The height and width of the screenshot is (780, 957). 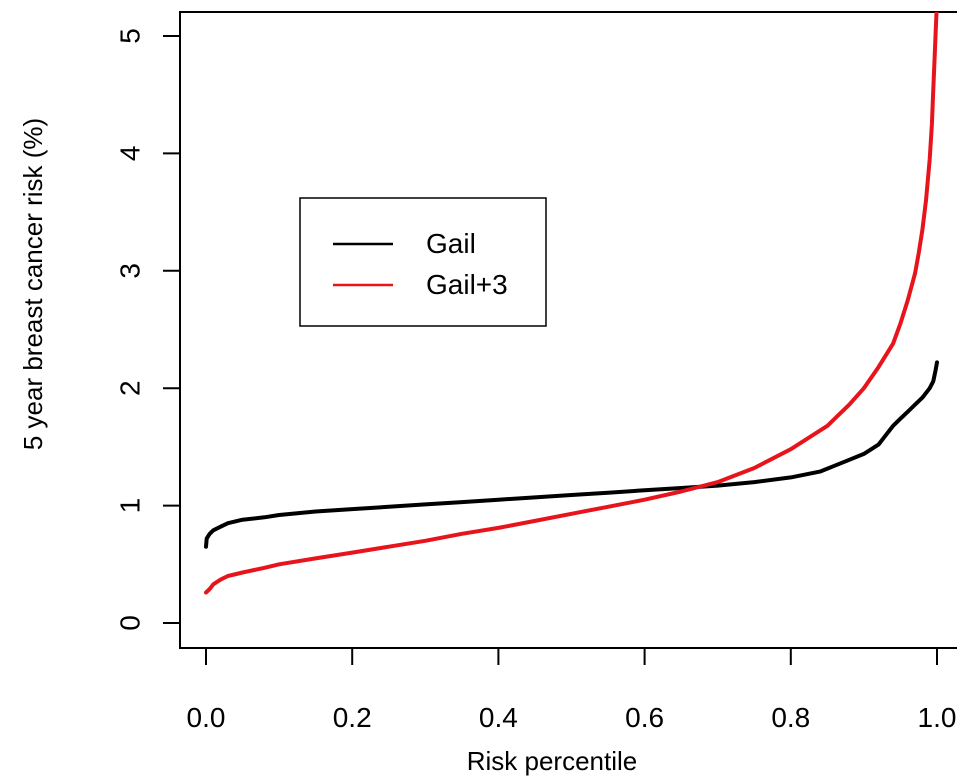 What do you see at coordinates (129, 154) in the screenshot?
I see `y-tick-label: 4` at bounding box center [129, 154].